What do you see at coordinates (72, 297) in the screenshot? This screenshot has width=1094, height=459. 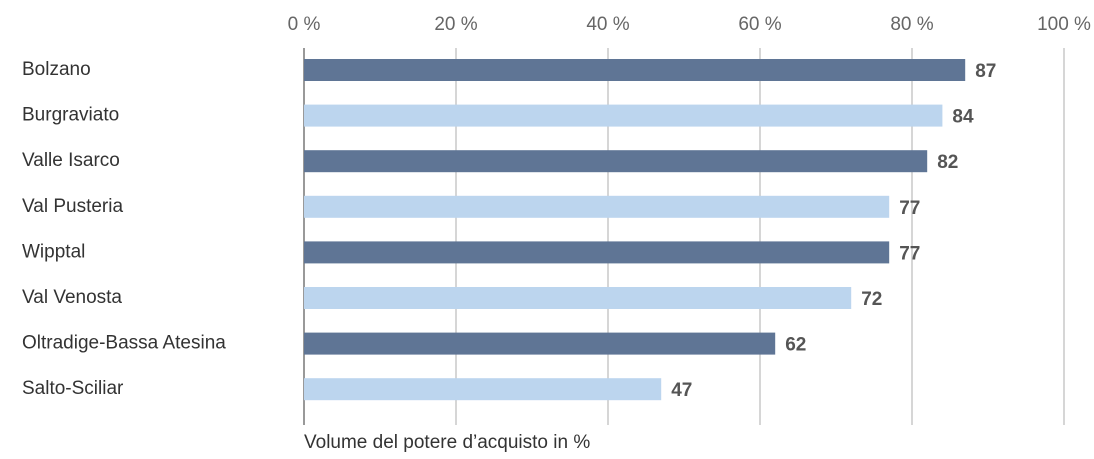 I see `category-label: Val Venosta` at bounding box center [72, 297].